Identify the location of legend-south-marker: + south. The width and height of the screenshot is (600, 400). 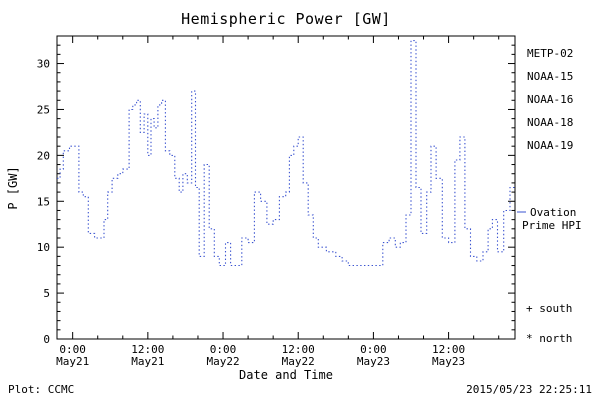
(549, 308).